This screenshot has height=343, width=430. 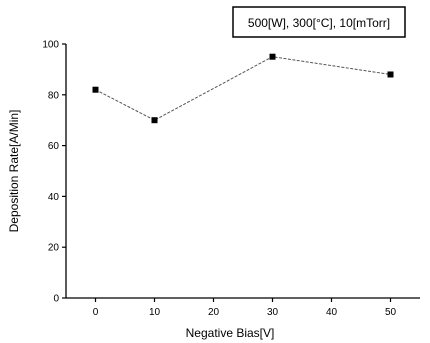 What do you see at coordinates (214, 312) in the screenshot?
I see `x-tick-label: 20` at bounding box center [214, 312].